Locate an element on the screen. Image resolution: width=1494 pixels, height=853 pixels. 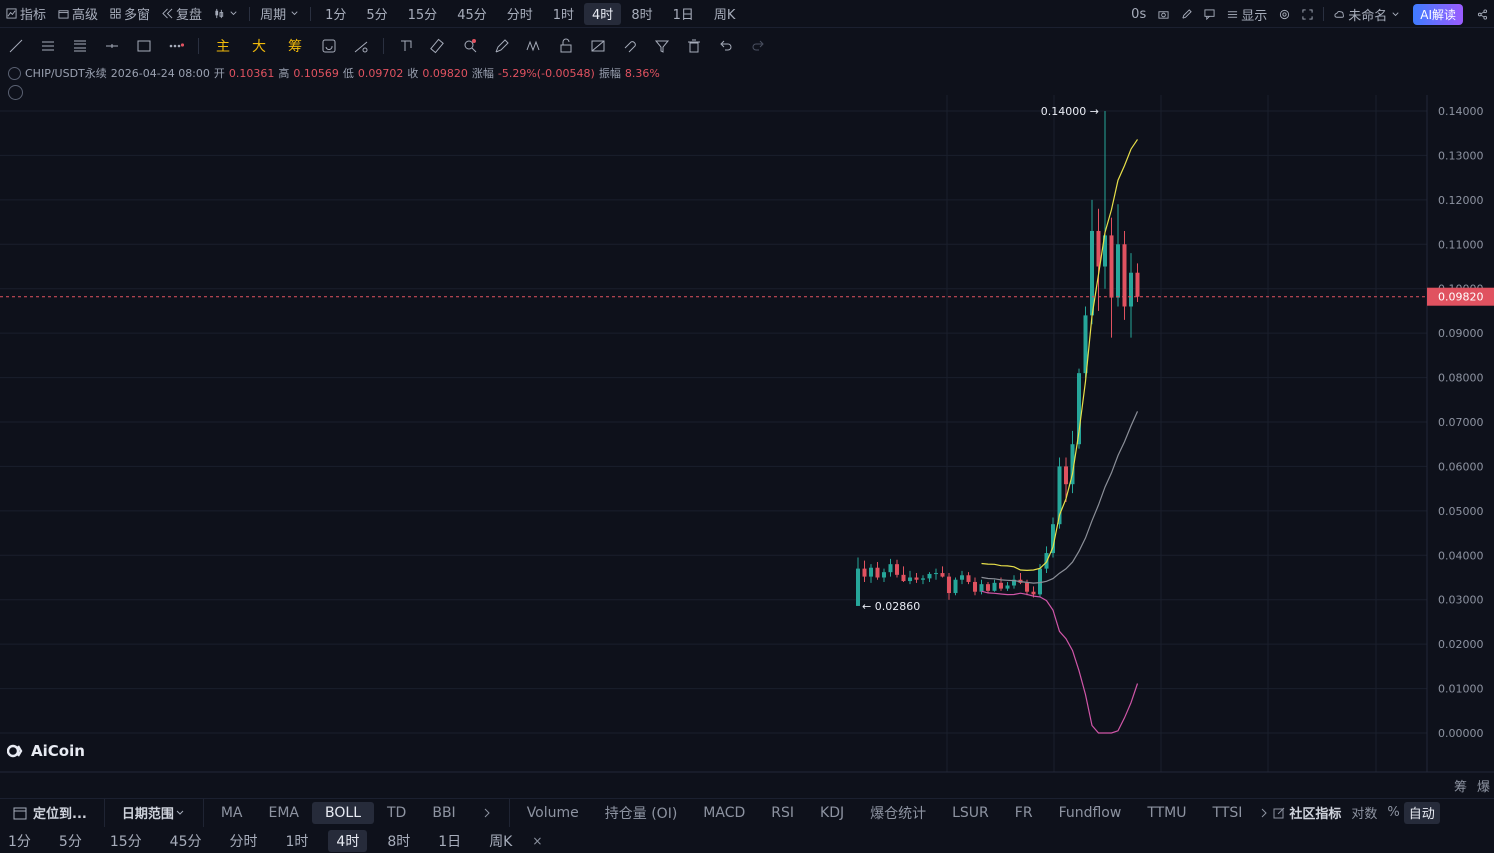
expand-indicators-icon is located at coordinates (15, 92).